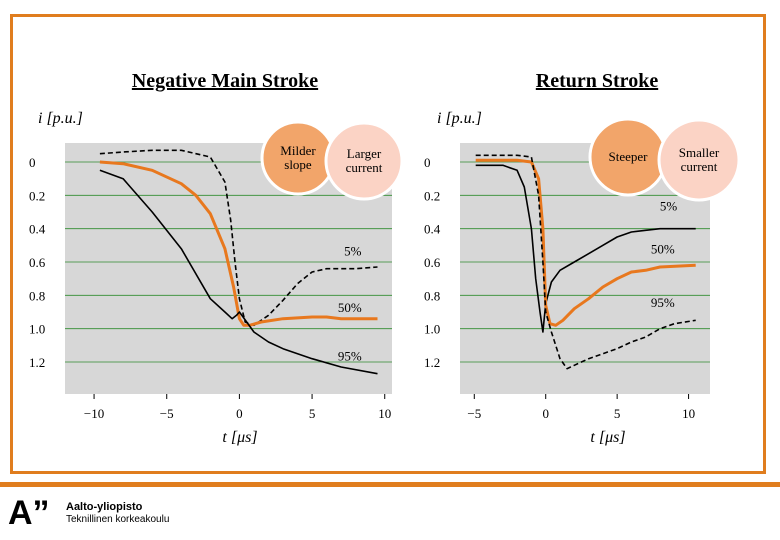 The height and width of the screenshot is (540, 780). What do you see at coordinates (225, 81) in the screenshot?
I see `chart-title: Negative Main Stroke` at bounding box center [225, 81].